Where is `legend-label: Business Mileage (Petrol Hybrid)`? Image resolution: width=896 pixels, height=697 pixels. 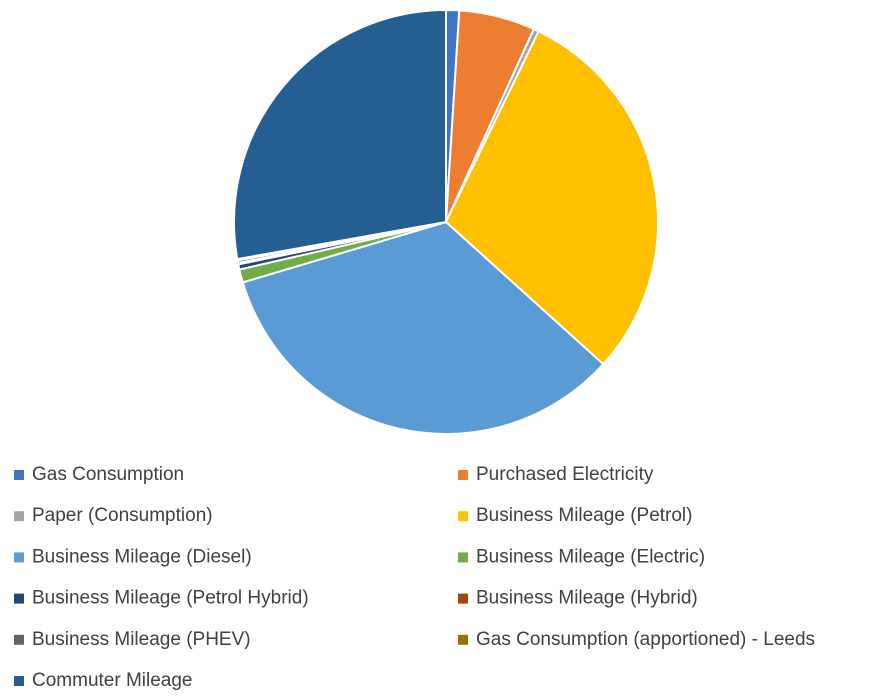 legend-label: Business Mileage (Petrol Hybrid) is located at coordinates (170, 598).